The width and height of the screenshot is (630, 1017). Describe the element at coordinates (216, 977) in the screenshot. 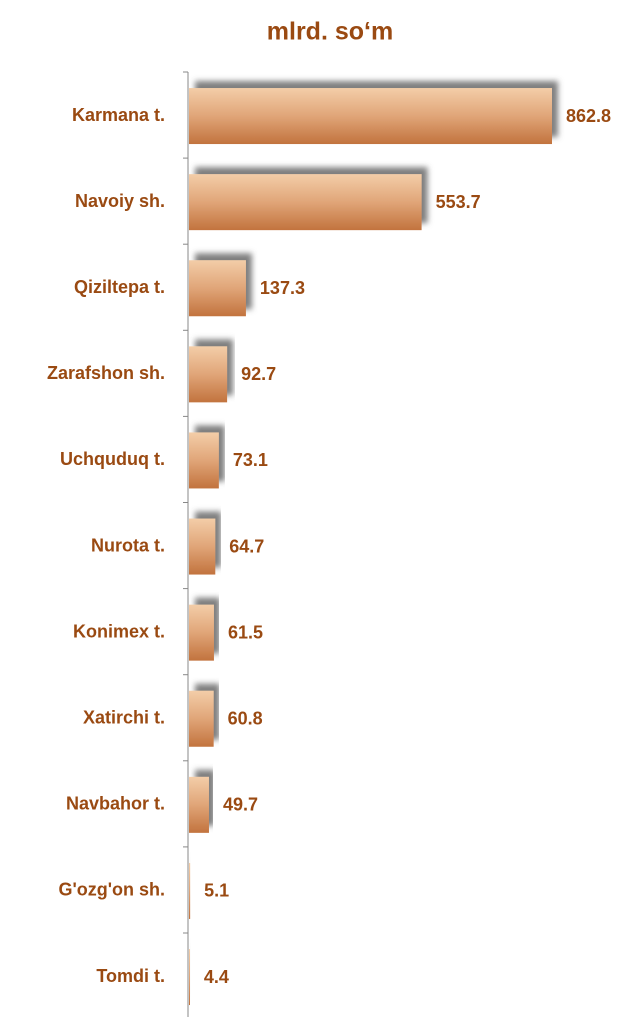

I see `data-label: 4.4` at that location.